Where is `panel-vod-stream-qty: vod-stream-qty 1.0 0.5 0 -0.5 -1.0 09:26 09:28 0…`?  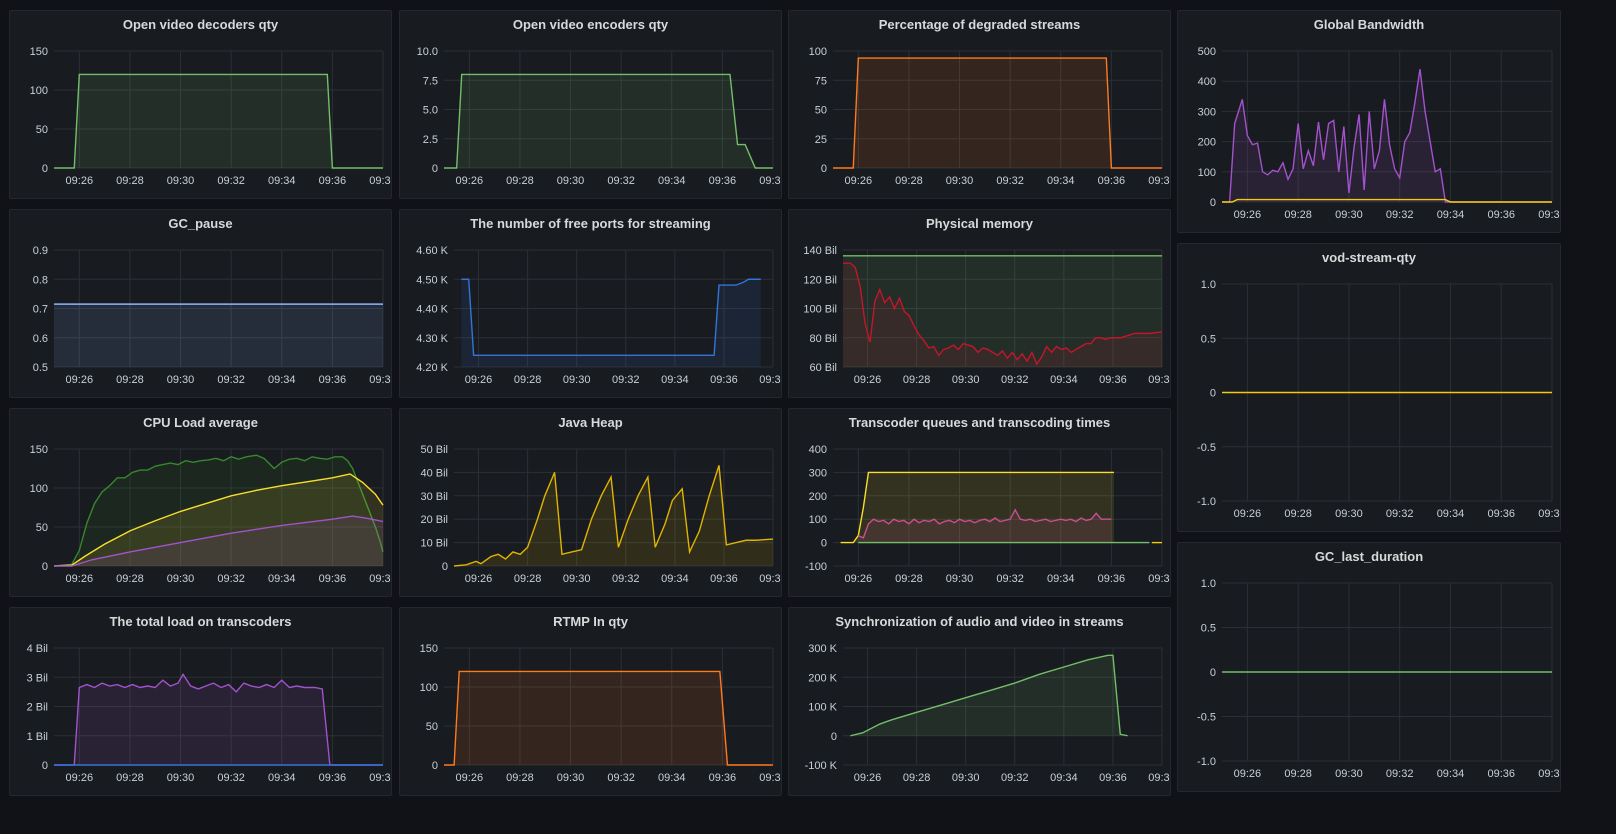 panel-vod-stream-qty: vod-stream-qty 1.0 0.5 0 -0.5 -1.0 09:26 09:28 0… is located at coordinates (1369, 387).